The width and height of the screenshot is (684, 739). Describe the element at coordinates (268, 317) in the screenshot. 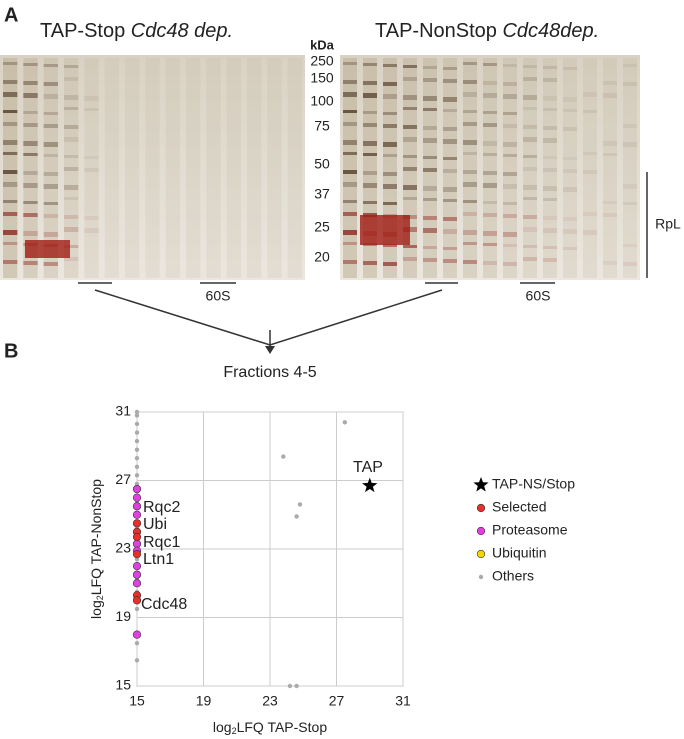

I see `pool-arrow-lines` at that location.